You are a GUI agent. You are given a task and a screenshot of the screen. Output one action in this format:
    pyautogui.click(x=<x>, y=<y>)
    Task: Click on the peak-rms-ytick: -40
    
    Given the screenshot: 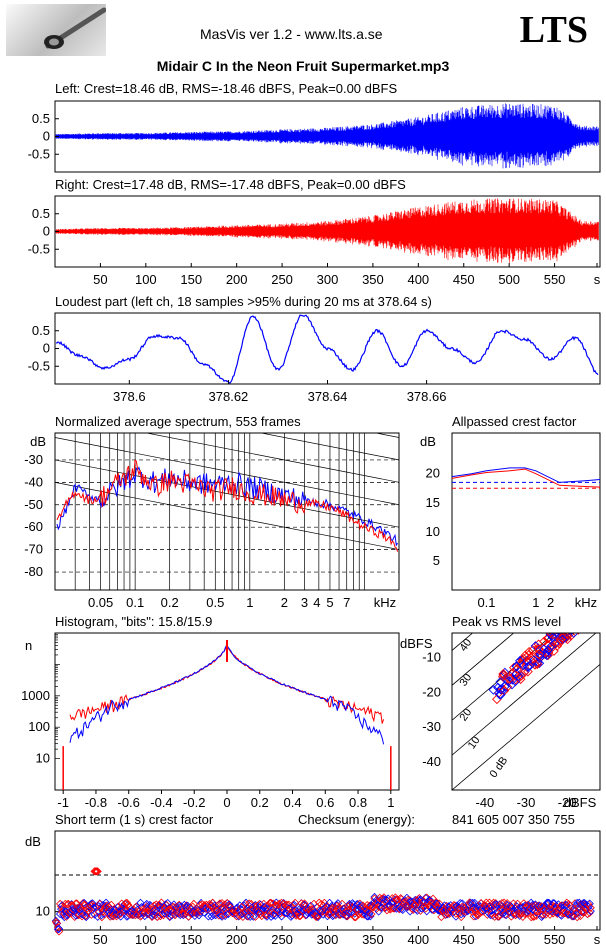 What is the action you would take?
    pyautogui.click(x=431, y=761)
    